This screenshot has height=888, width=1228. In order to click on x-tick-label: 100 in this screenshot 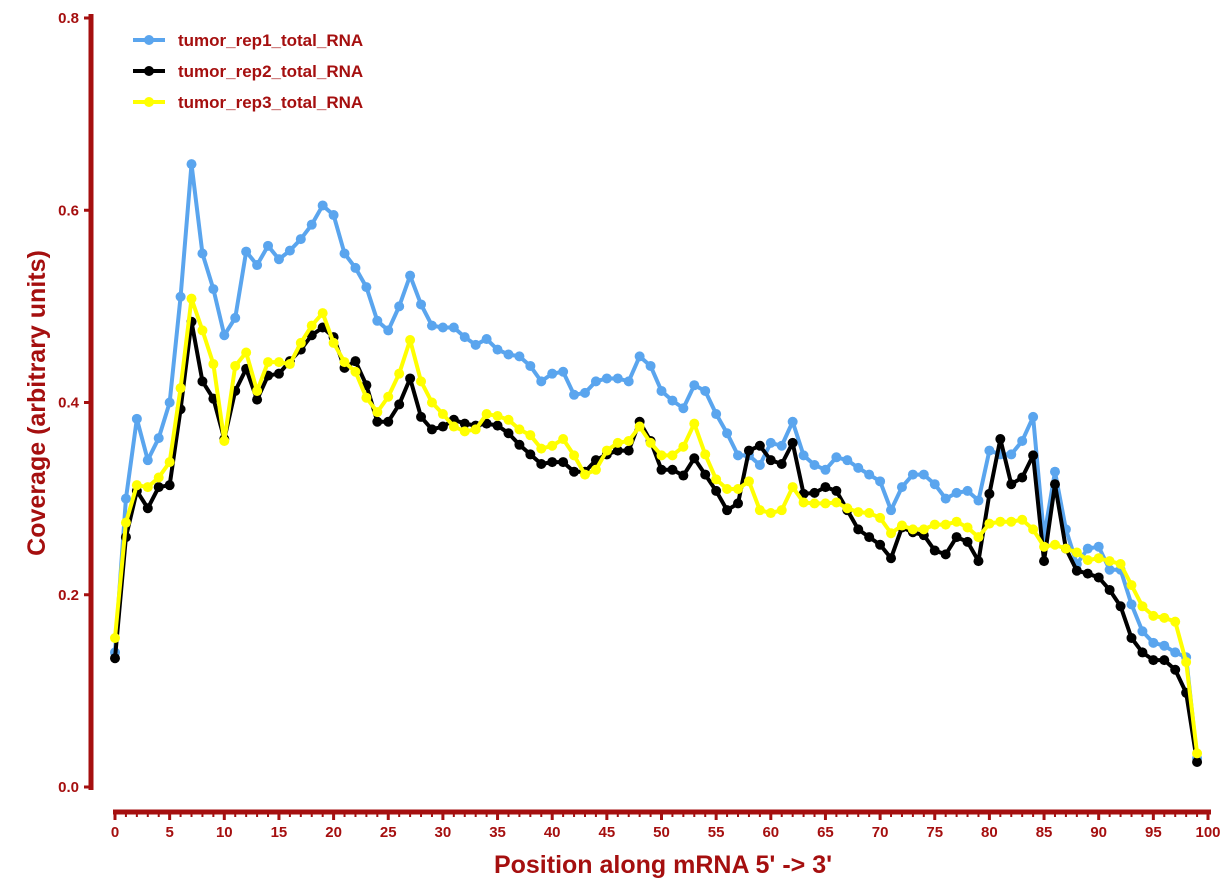, I will do `click(1207, 832)`.